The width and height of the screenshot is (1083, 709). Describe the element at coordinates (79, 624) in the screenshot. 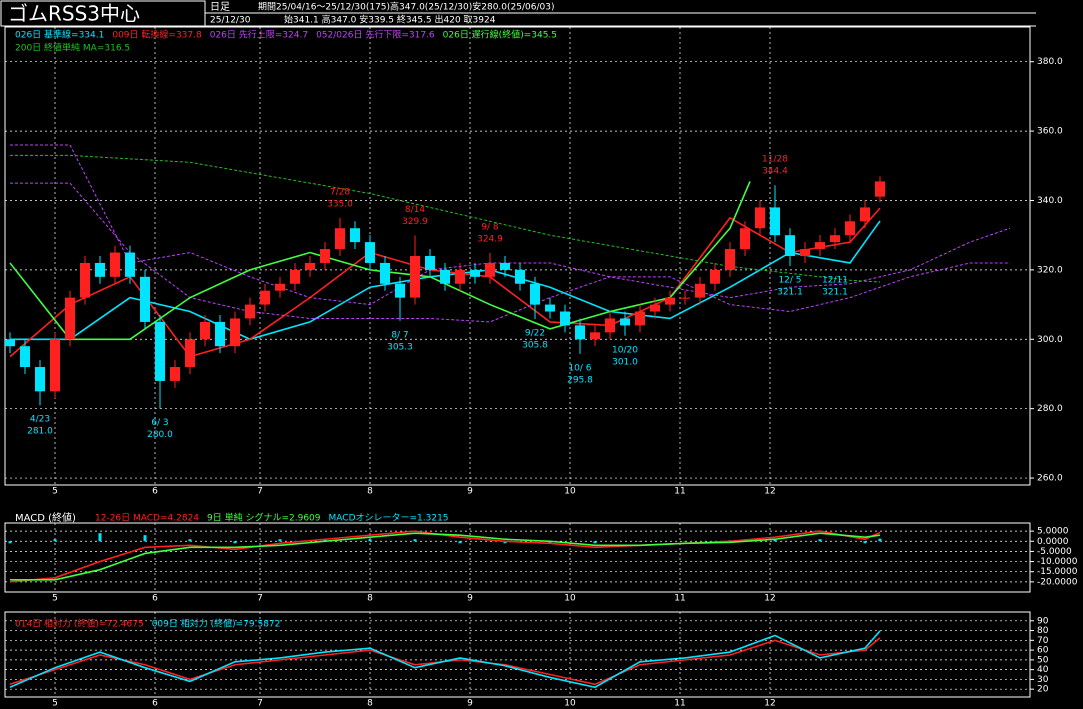

I see `legend-entry: 014日 相対力 (終値)=72.4675` at that location.